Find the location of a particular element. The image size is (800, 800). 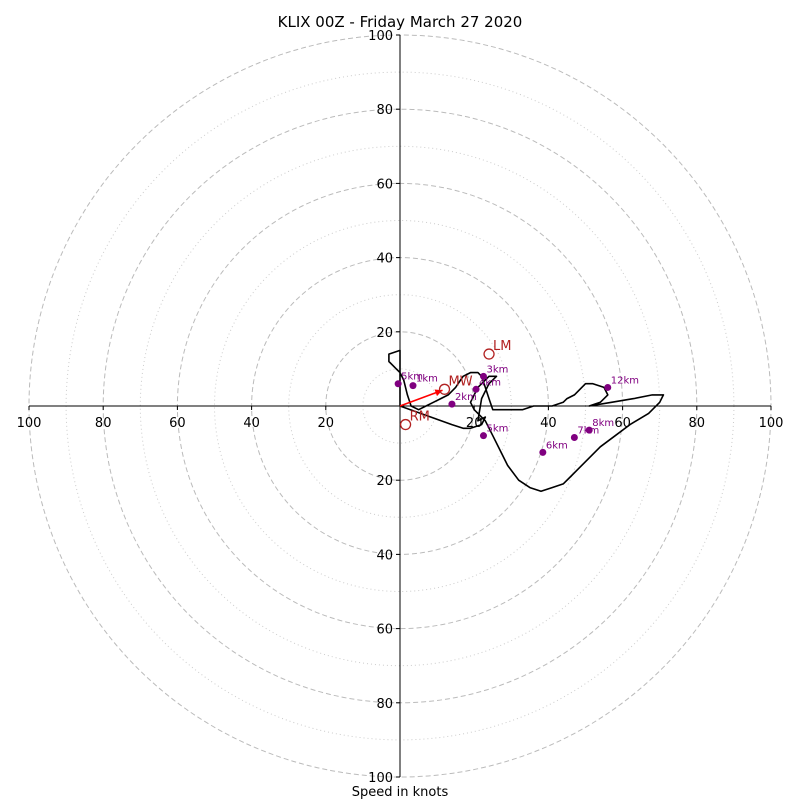

height-marker-label: 1km is located at coordinates (427, 379).